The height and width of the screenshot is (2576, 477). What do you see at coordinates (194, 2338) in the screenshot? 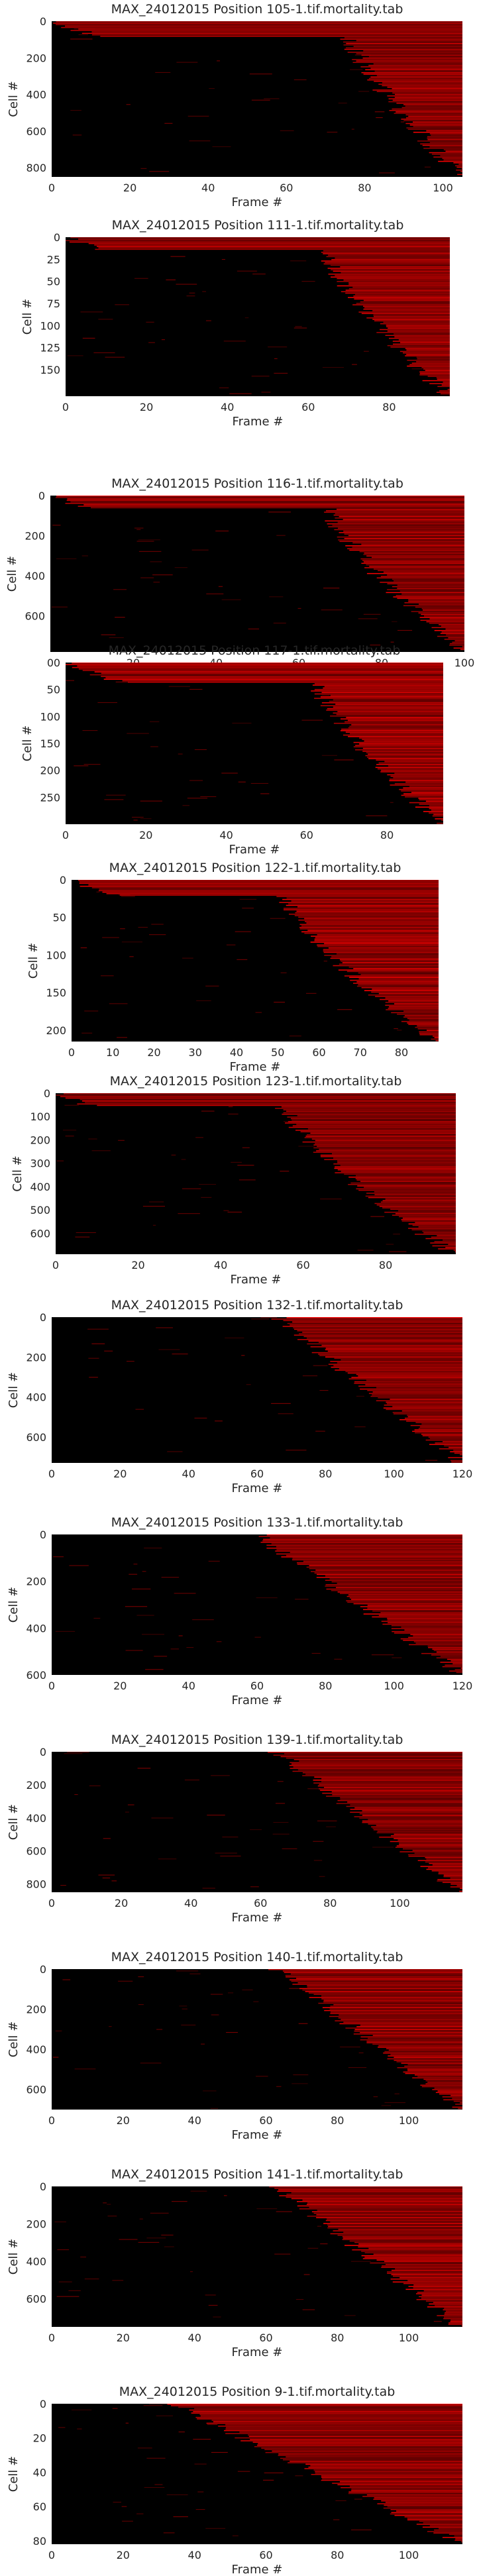
I see `x-tick-label: 40` at bounding box center [194, 2338].